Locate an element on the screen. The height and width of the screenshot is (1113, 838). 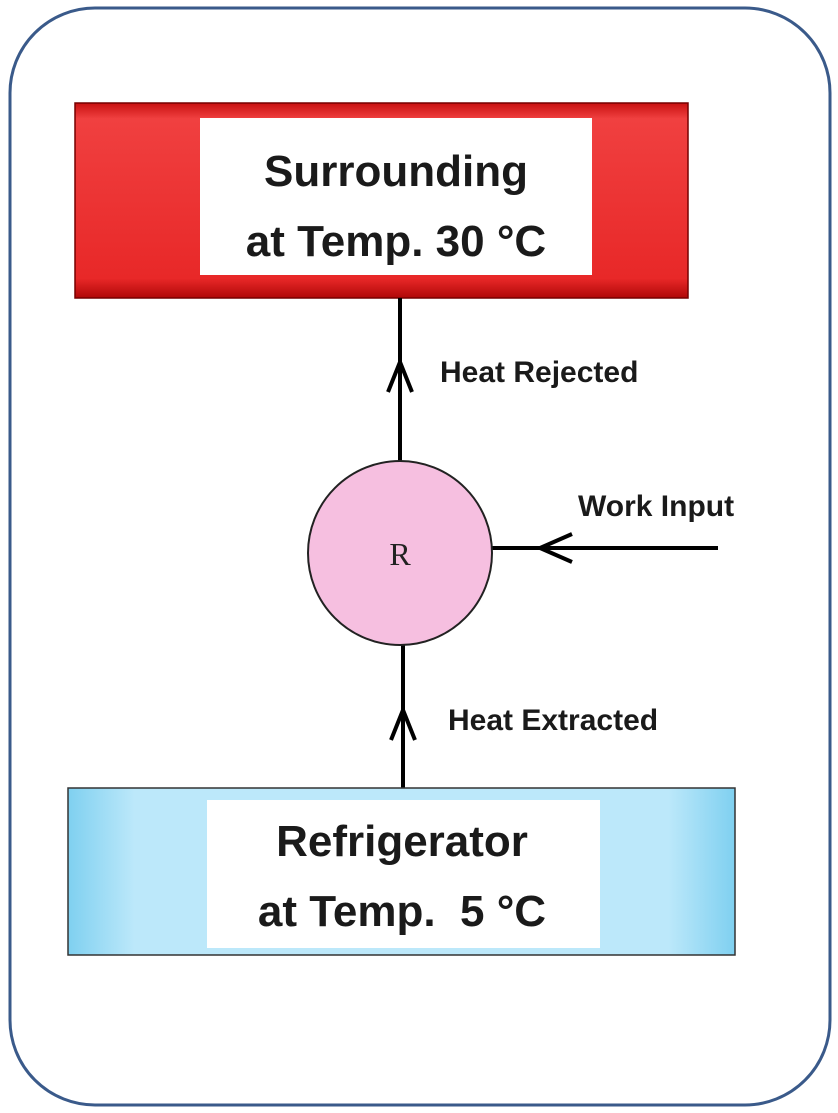
heat-extracted-head is located at coordinates (403, 722).